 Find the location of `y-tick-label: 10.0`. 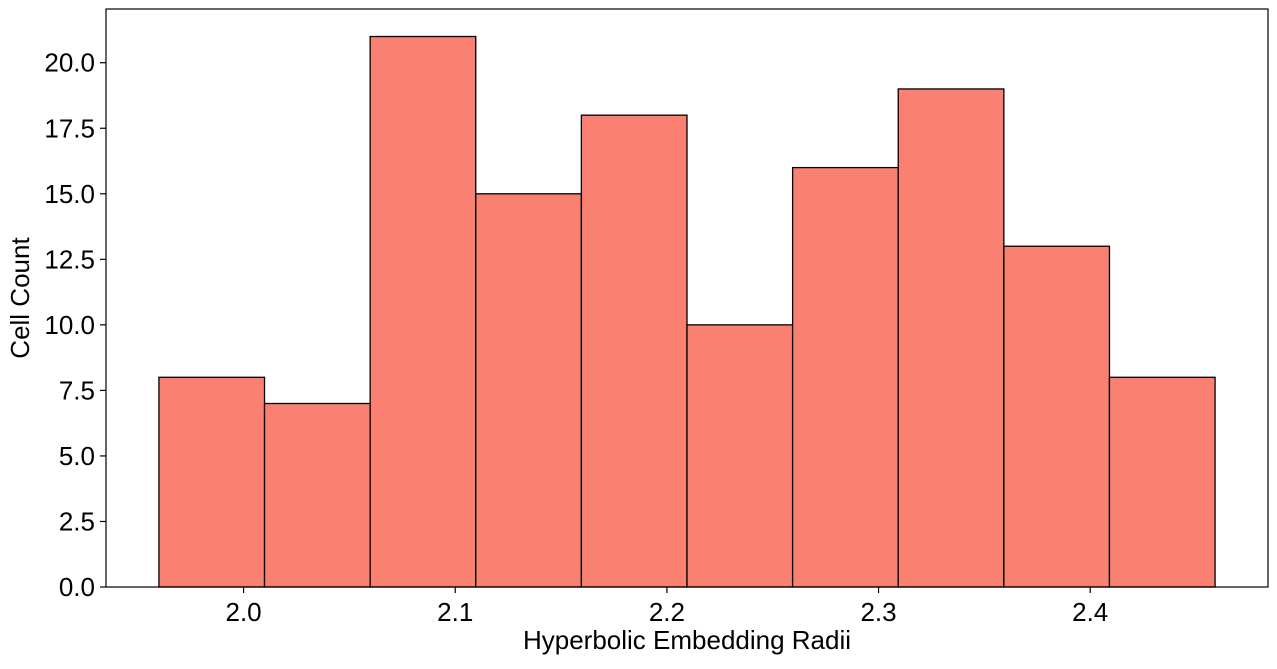

y-tick-label: 10.0 is located at coordinates (69, 325).